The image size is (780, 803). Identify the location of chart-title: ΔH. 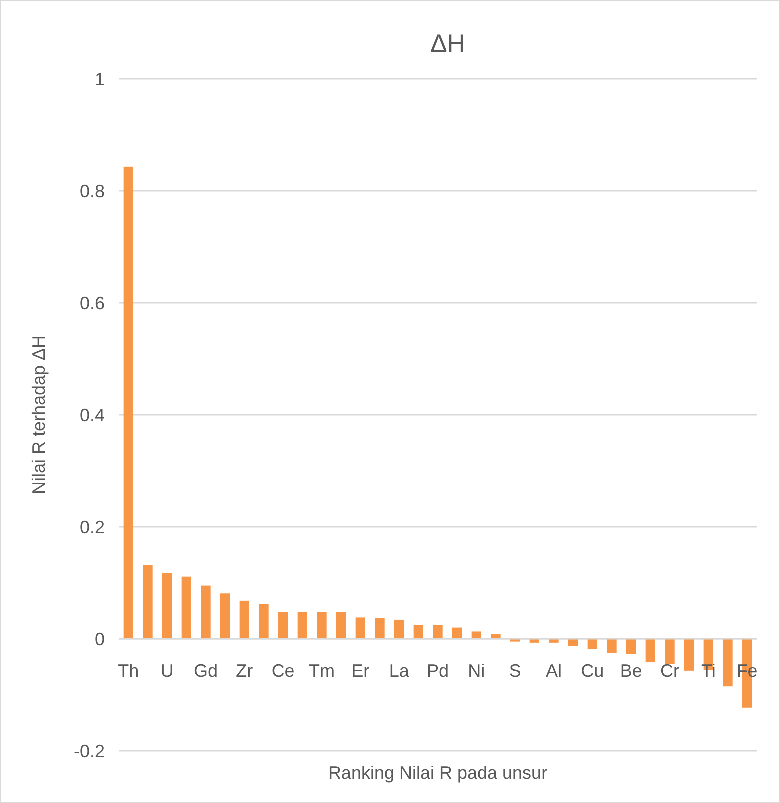
(448, 44).